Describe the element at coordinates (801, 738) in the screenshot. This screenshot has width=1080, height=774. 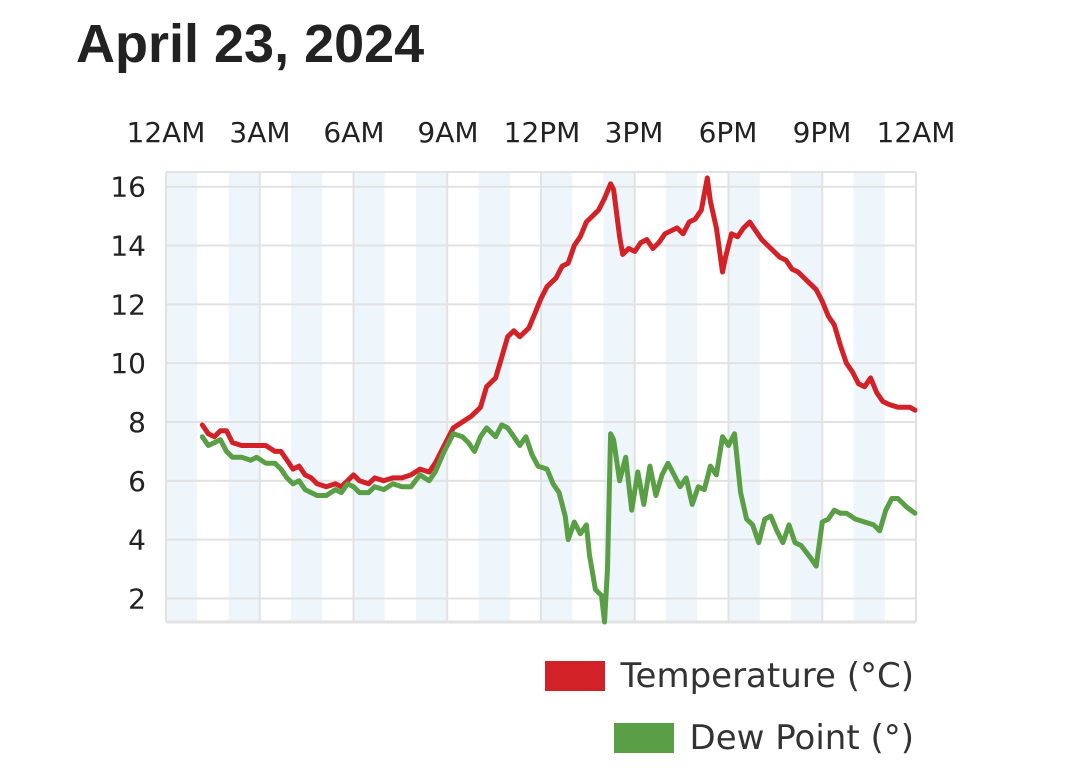
I see `legend-label-dew-point: Dew Point (°)` at that location.